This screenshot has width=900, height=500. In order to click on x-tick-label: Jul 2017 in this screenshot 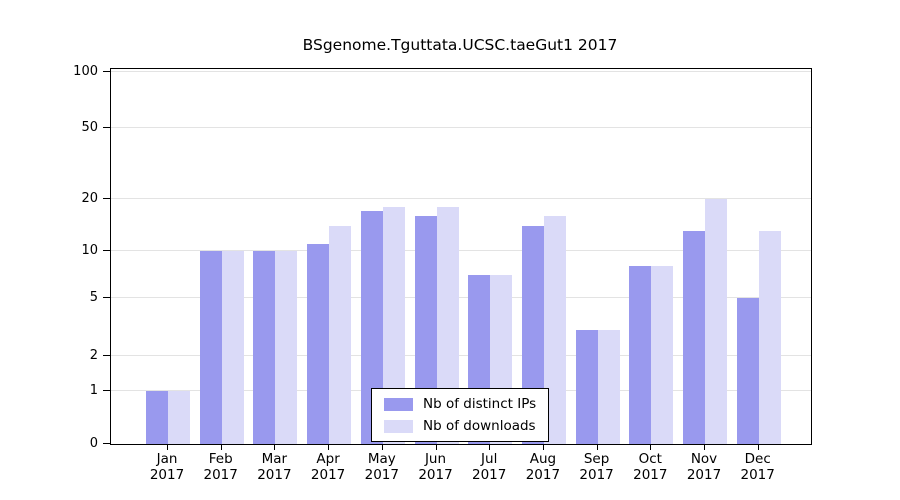, I will do `click(489, 467)`.